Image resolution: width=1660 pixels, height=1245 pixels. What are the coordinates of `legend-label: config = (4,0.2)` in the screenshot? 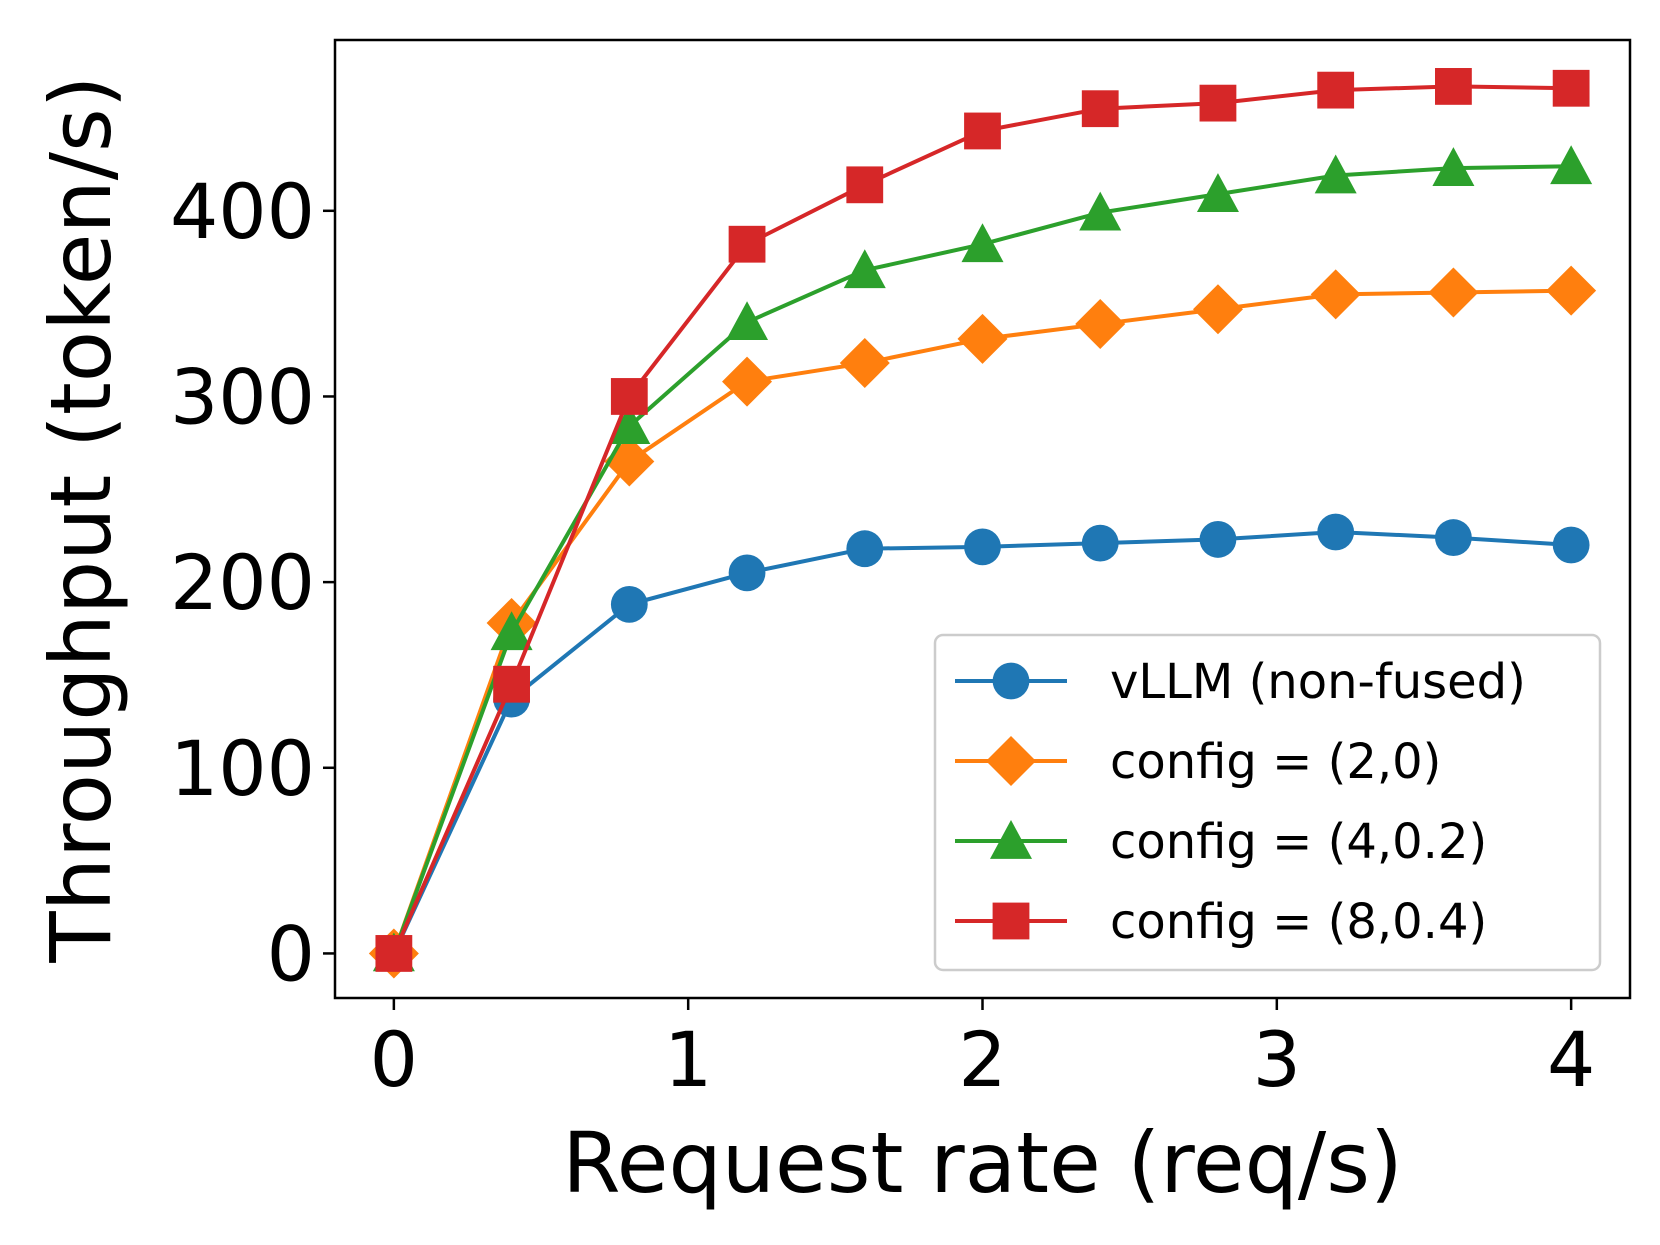 It's located at (1298, 842).